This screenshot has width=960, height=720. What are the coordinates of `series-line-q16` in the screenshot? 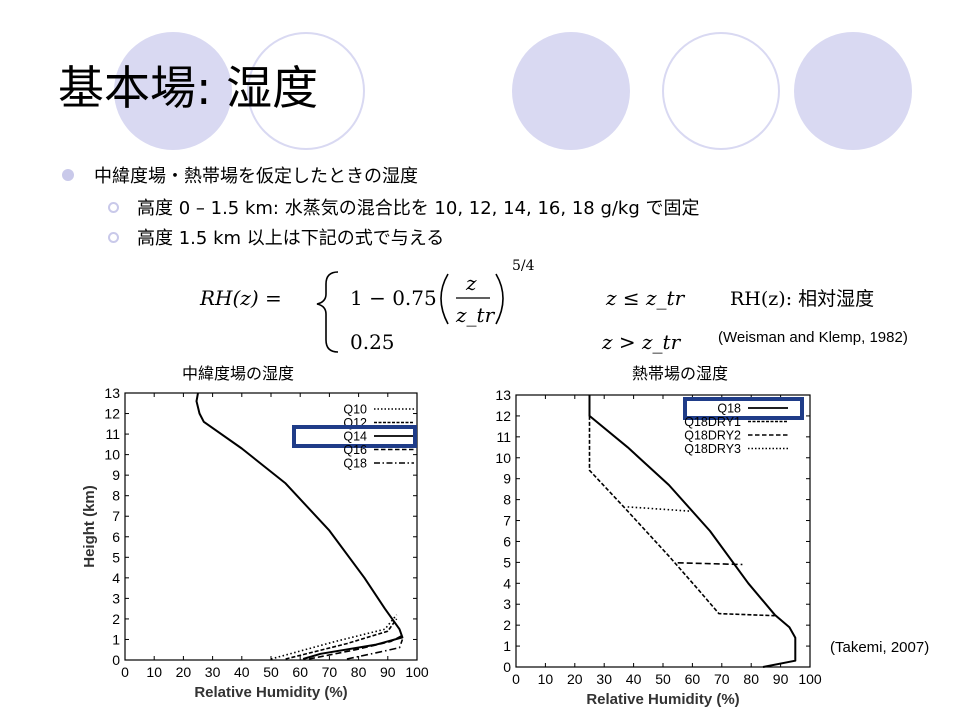 It's located at (355, 647).